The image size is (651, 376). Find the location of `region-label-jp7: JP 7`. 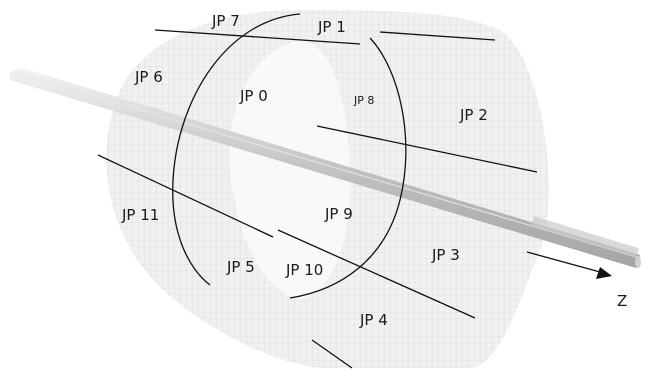

region-label-jp7: JP 7 is located at coordinates (225, 21).